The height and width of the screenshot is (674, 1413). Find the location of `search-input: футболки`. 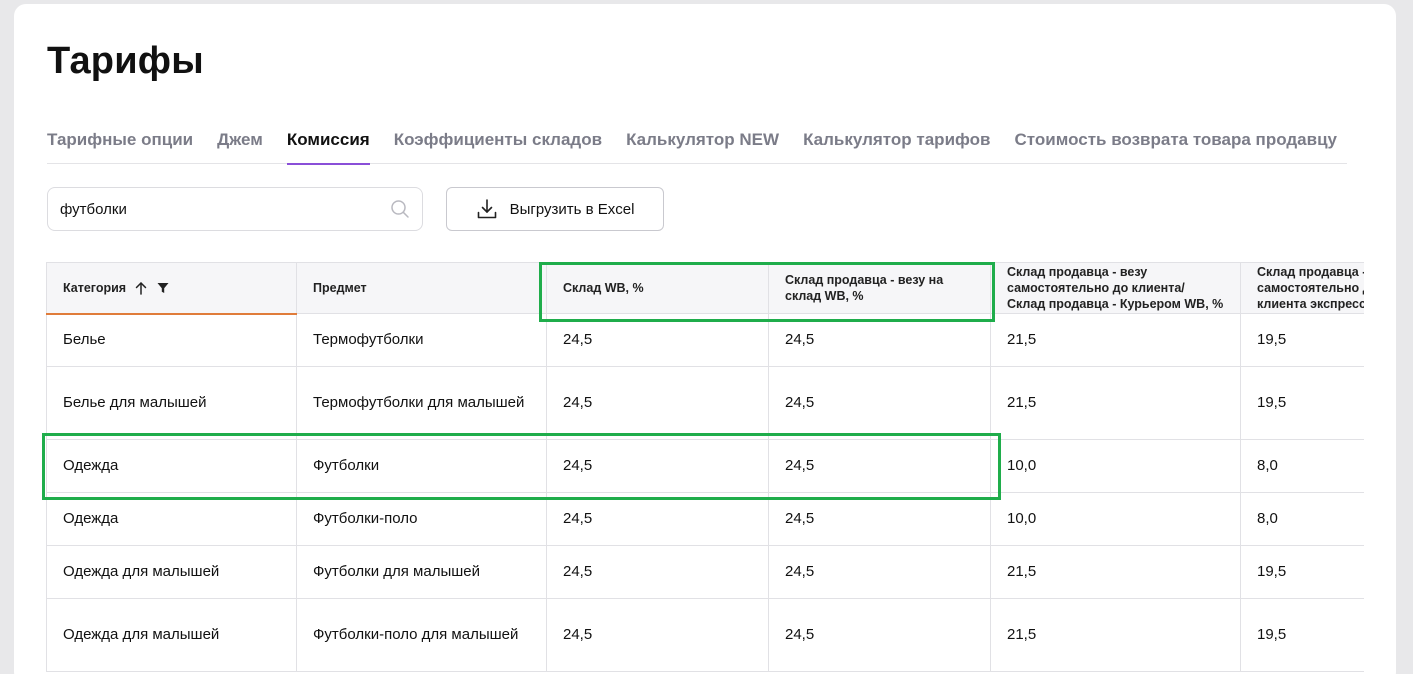

search-input: футболки is located at coordinates (235, 209).